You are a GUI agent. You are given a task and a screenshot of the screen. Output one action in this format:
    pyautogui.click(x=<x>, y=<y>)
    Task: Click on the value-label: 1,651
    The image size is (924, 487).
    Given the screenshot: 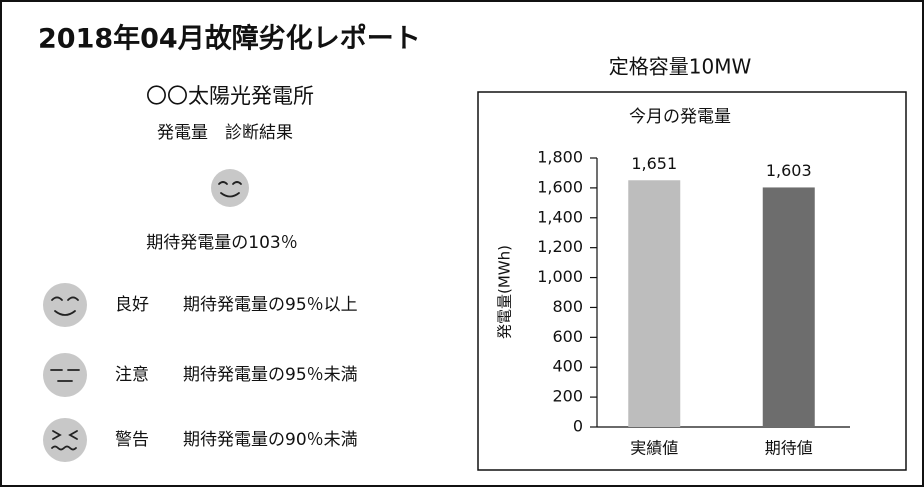 What is the action you would take?
    pyautogui.click(x=654, y=163)
    